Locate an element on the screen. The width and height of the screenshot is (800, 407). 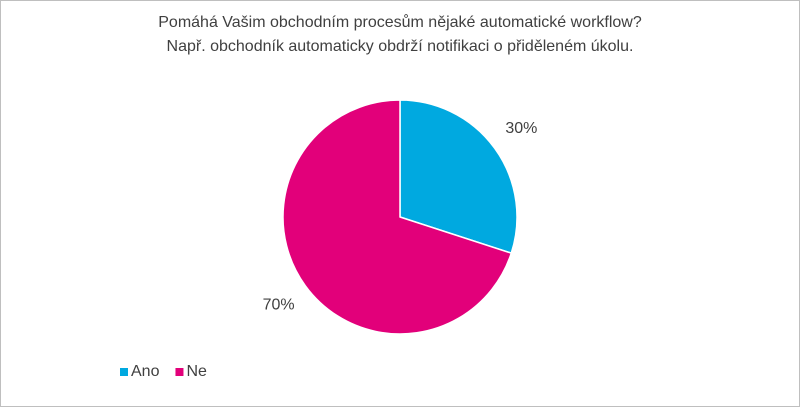
legend-label: Ne is located at coordinates (196, 371).